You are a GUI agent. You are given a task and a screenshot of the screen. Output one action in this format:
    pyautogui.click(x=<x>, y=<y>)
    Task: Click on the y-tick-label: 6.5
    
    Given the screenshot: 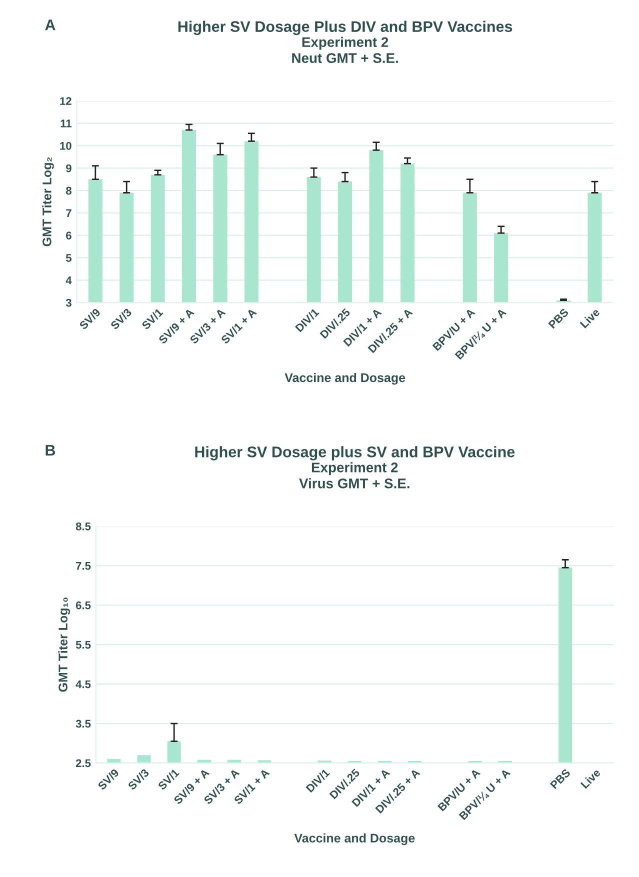 What is the action you would take?
    pyautogui.click(x=83, y=605)
    